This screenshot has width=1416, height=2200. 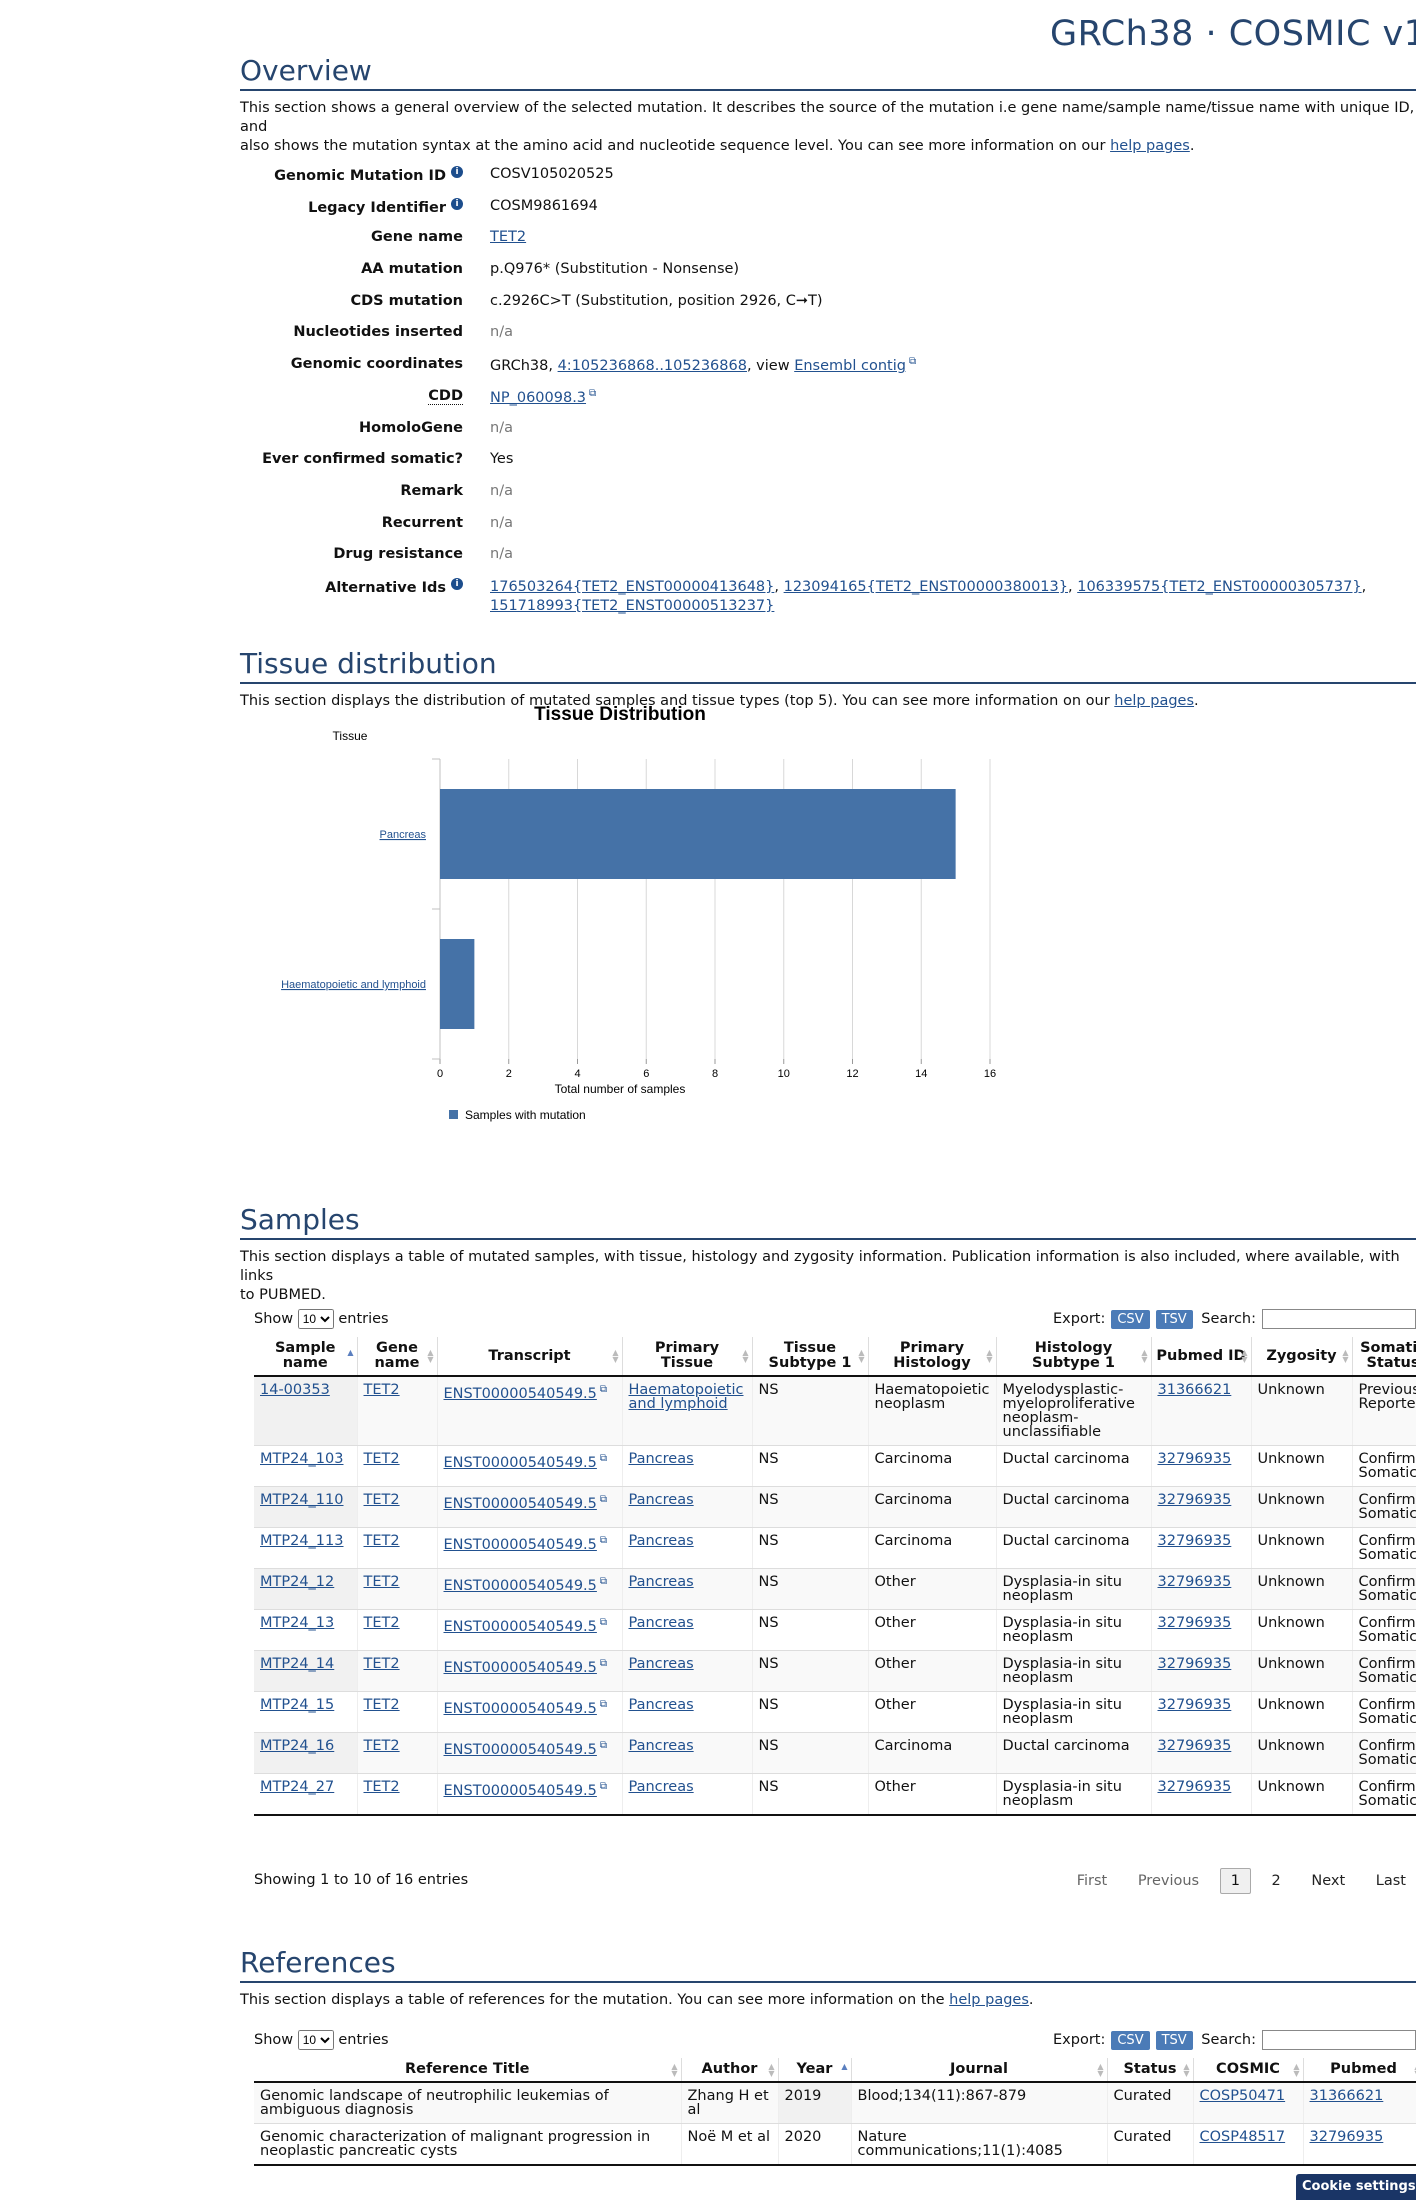 I want to click on cell-link: MTP24_103, so click(x=302, y=1459).